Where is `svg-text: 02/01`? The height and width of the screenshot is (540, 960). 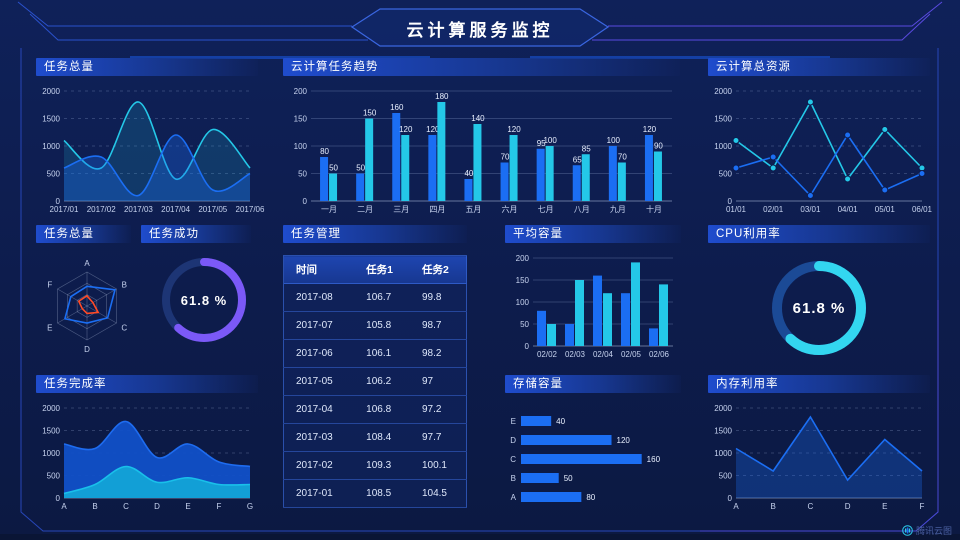
svg-text: 02/01 is located at coordinates (773, 209).